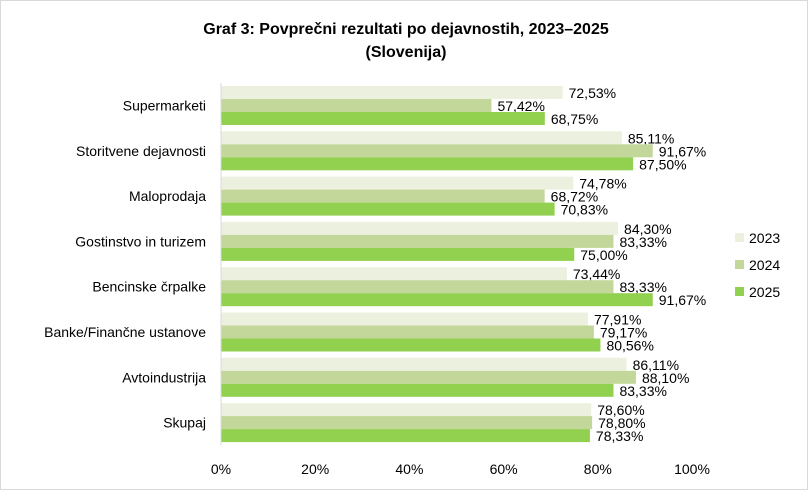  What do you see at coordinates (141, 151) in the screenshot?
I see `category-label: Storitvene dejavnosti` at bounding box center [141, 151].